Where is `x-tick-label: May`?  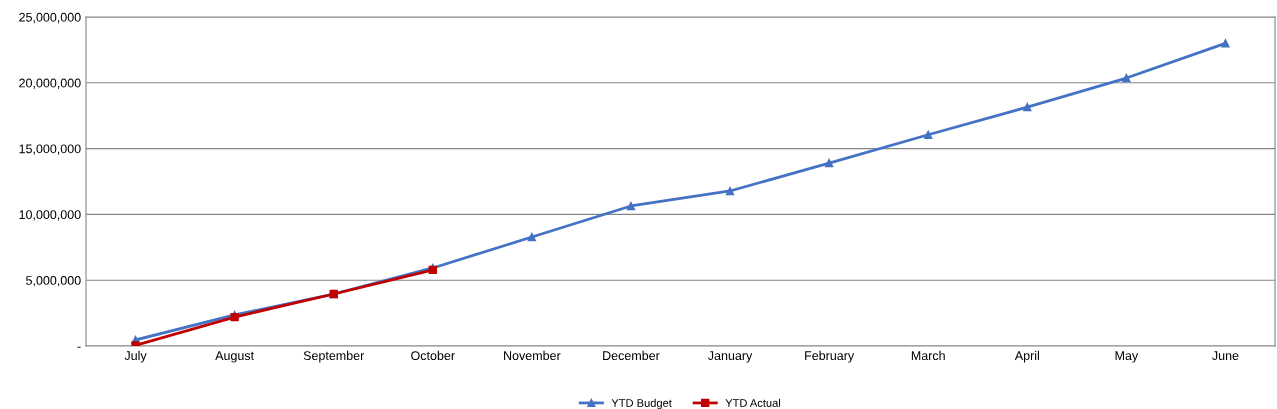
x-tick-label: May is located at coordinates (1127, 357).